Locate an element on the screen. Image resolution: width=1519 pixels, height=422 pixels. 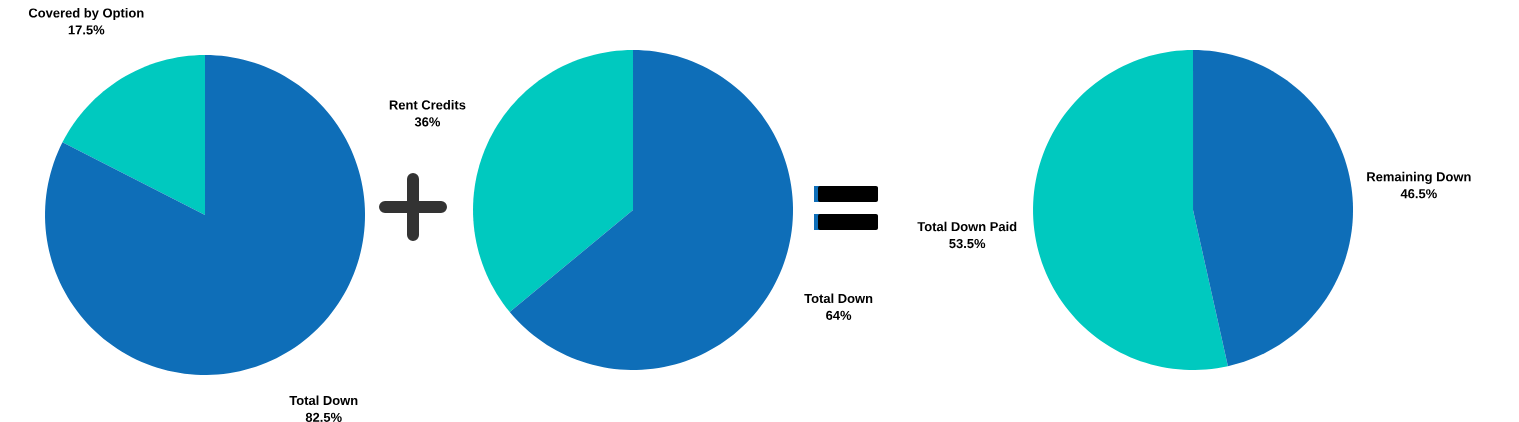
slice-label: Rent Credits is located at coordinates (427, 105).